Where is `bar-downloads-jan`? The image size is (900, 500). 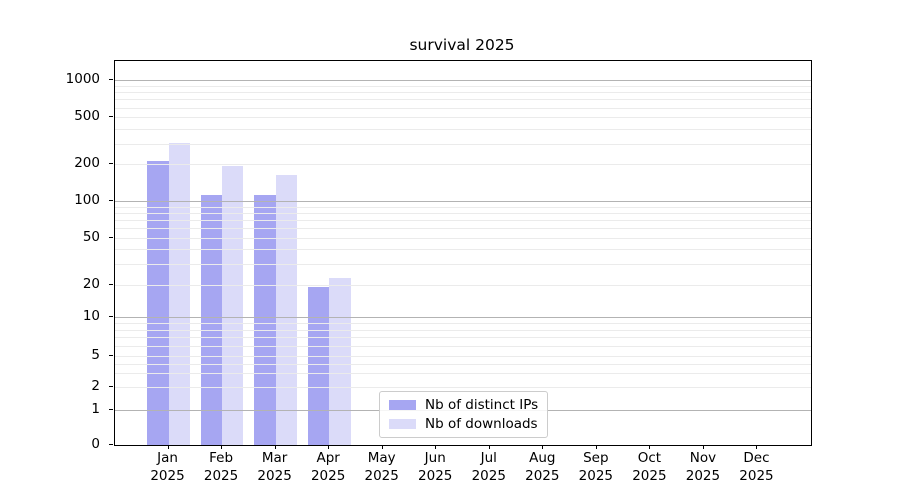
bar-downloads-jan is located at coordinates (179, 293).